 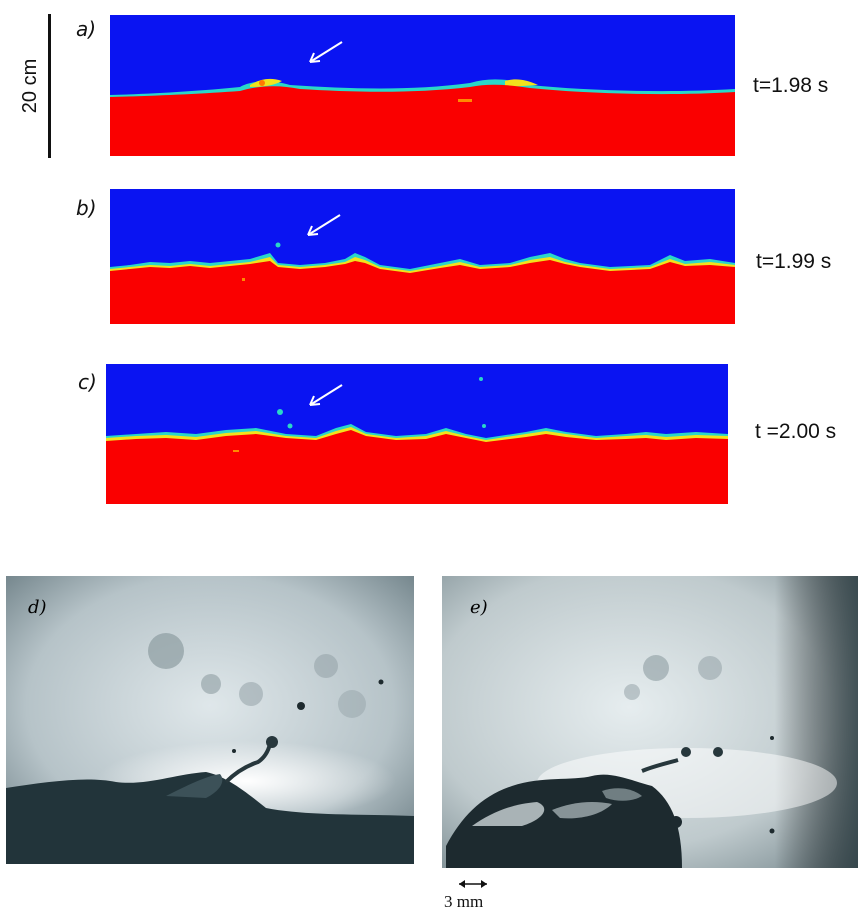 What do you see at coordinates (326, 395) in the screenshot?
I see `arrow-indicator-c` at bounding box center [326, 395].